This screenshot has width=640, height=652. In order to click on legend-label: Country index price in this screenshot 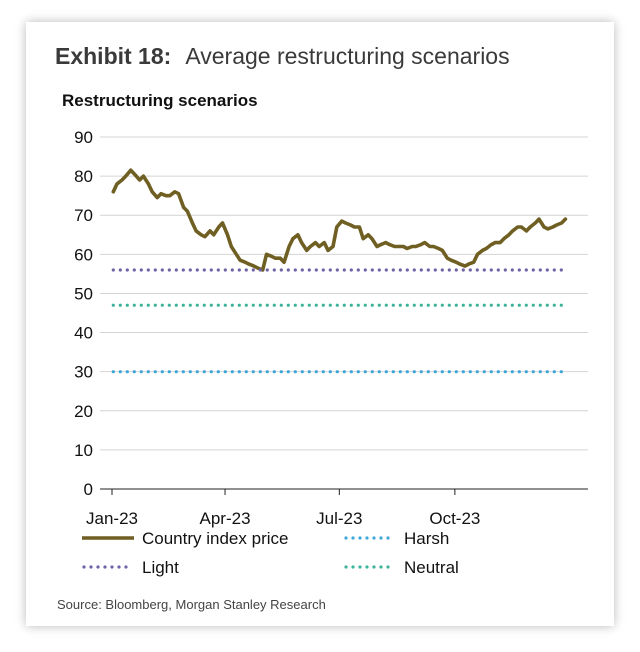, I will do `click(215, 538)`.